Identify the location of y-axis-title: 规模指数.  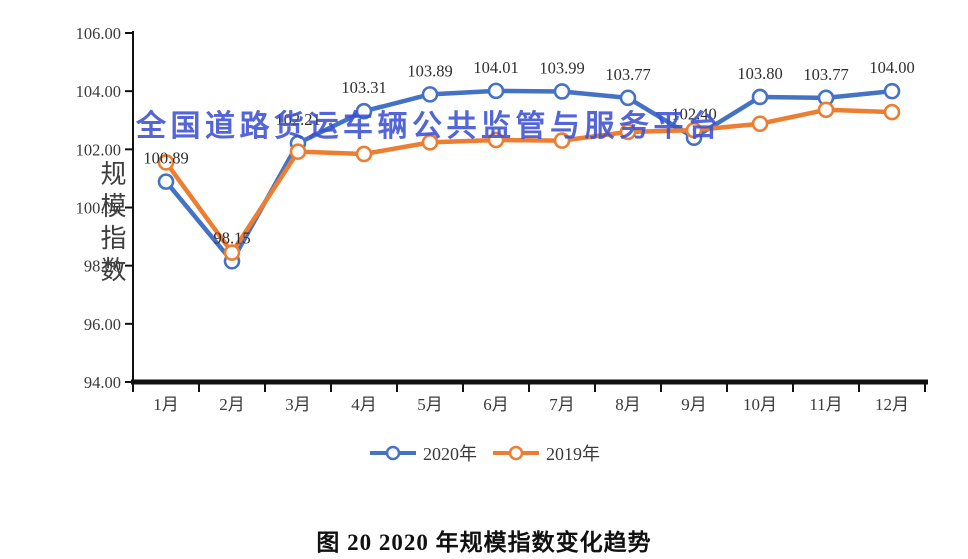
(111, 224).